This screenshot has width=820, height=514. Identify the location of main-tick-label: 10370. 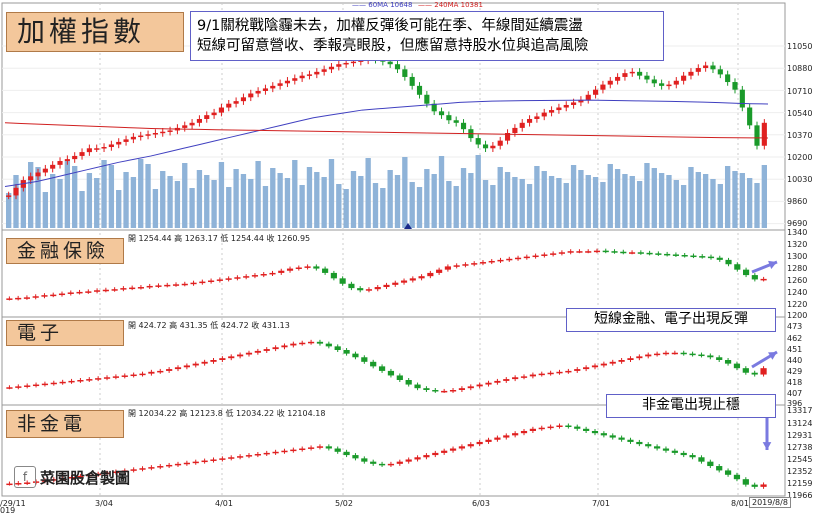
(800, 135).